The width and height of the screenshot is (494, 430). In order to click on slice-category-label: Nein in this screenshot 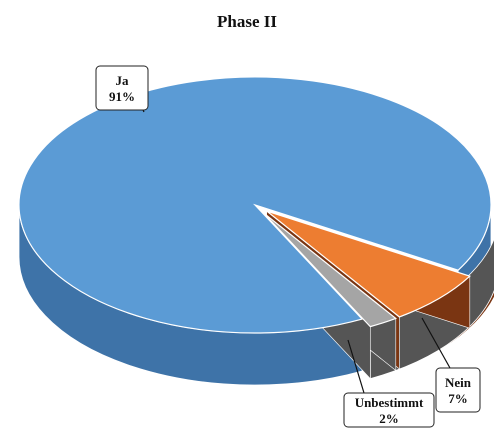, I will do `click(458, 382)`.